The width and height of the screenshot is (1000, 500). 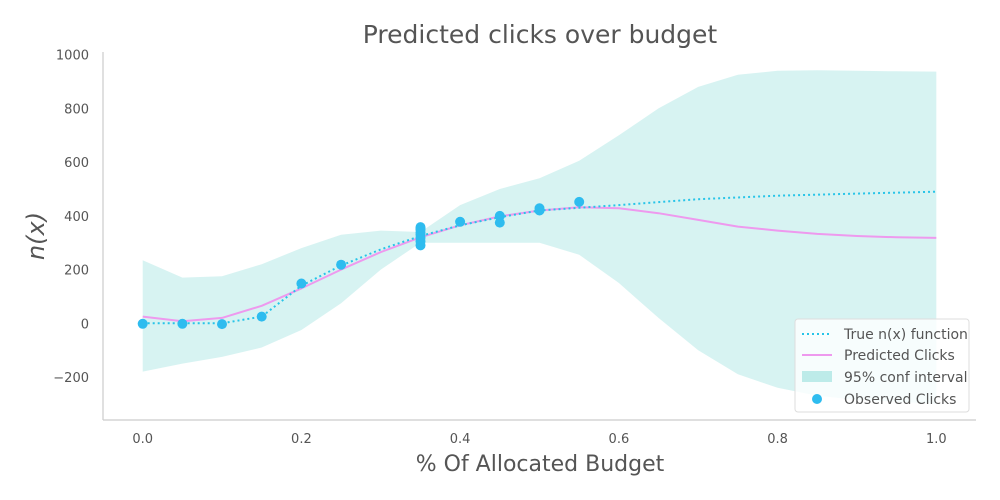 I want to click on y-tick-label: 800, so click(x=76, y=109).